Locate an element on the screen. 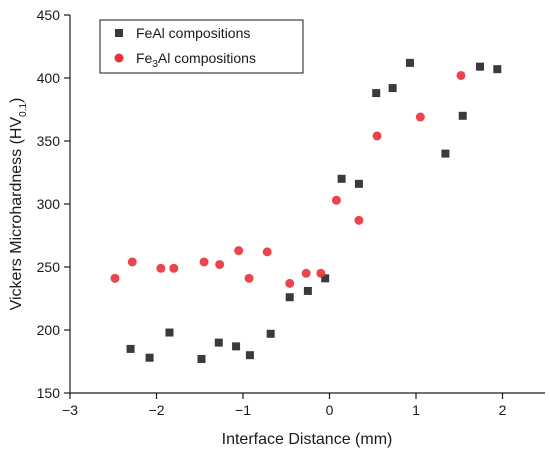 The image size is (550, 459). y-axis-label: Vickers Microhardness (HV0.1) is located at coordinates (18, 204).